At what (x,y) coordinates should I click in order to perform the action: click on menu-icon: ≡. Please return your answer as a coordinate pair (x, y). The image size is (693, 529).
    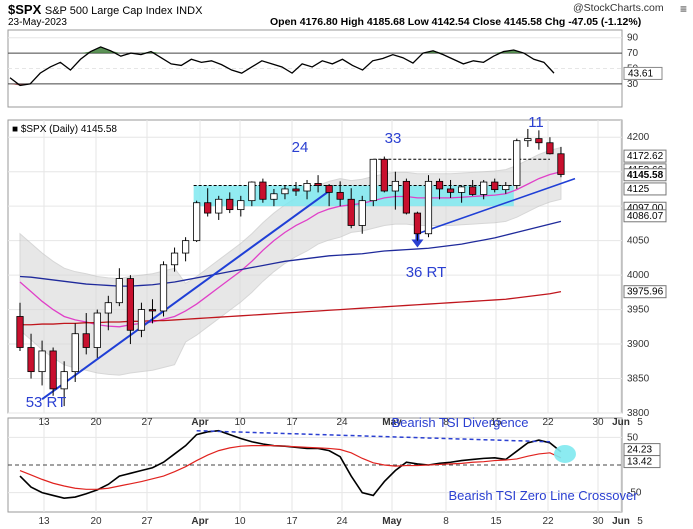
    Looking at the image, I should click on (684, 9).